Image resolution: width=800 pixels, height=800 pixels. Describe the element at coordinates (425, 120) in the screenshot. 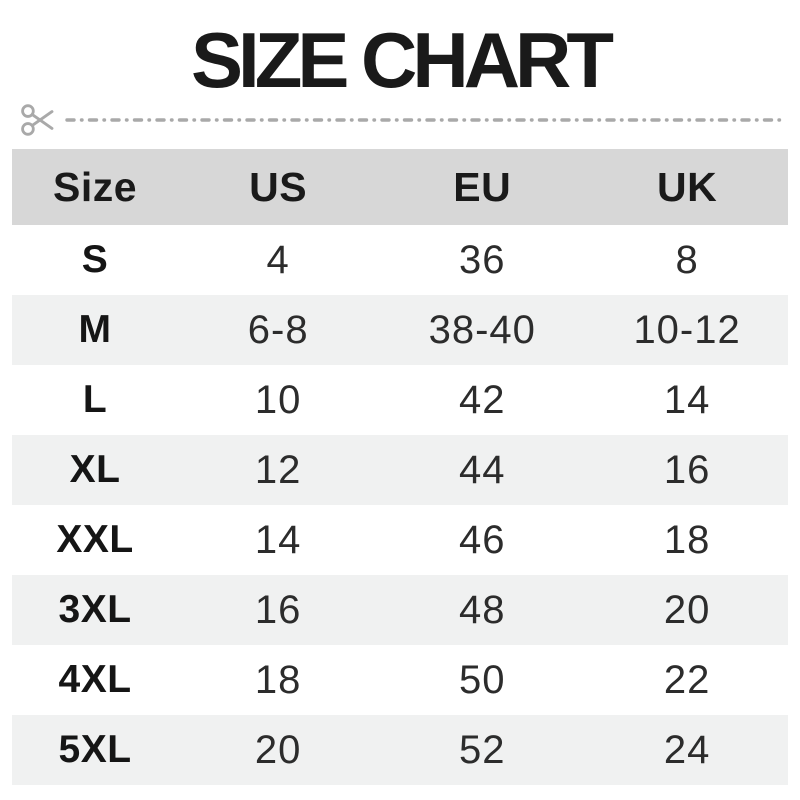

I see `dashed-cut-line` at that location.